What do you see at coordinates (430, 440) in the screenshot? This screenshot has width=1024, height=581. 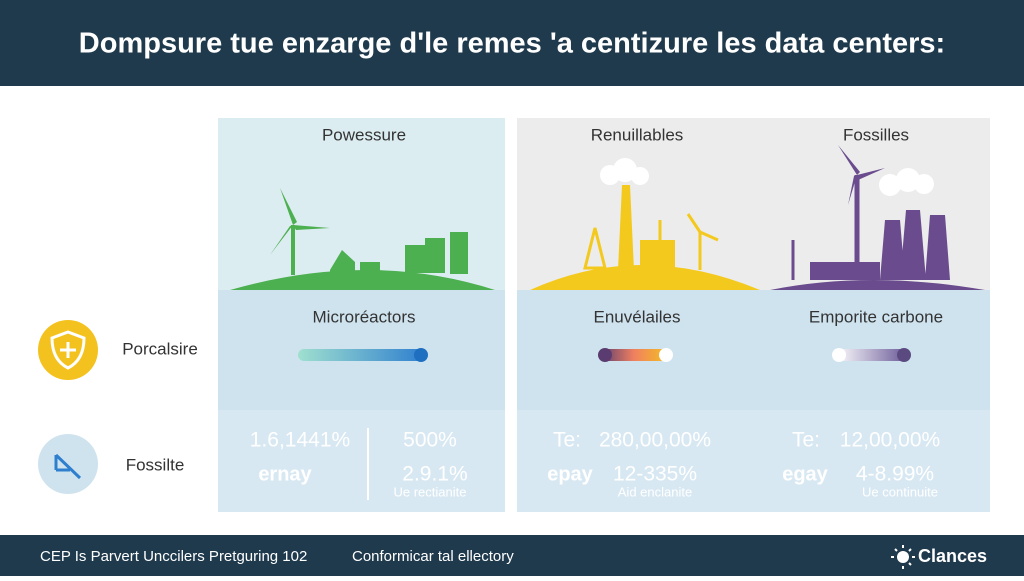 I see `stat: 500%` at bounding box center [430, 440].